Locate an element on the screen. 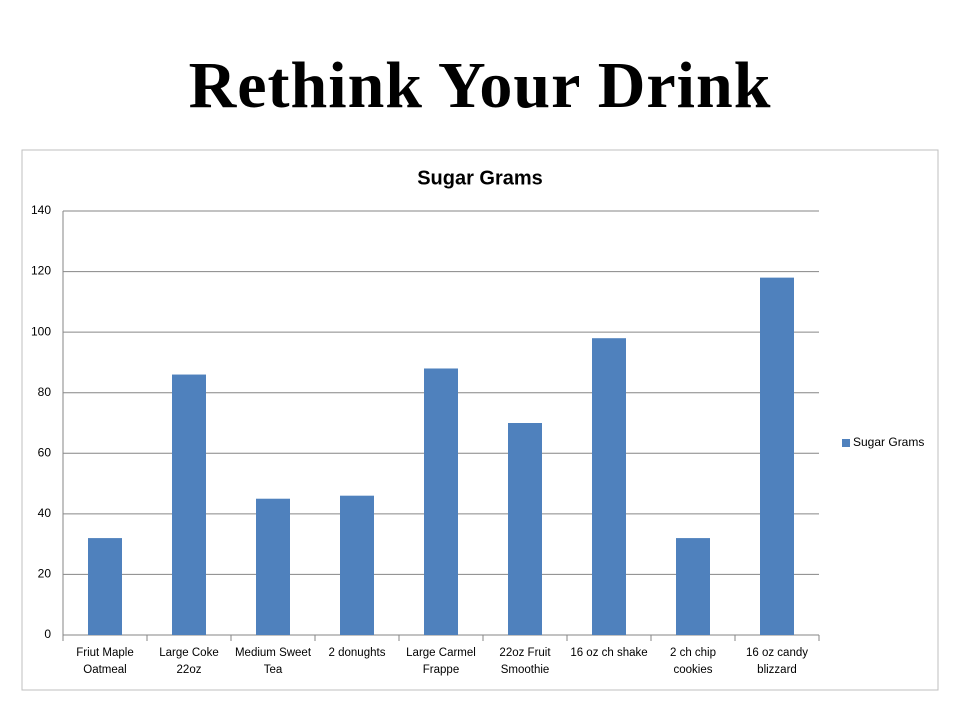 The height and width of the screenshot is (720, 960). chart-title: Sugar Grams is located at coordinates (480, 178).